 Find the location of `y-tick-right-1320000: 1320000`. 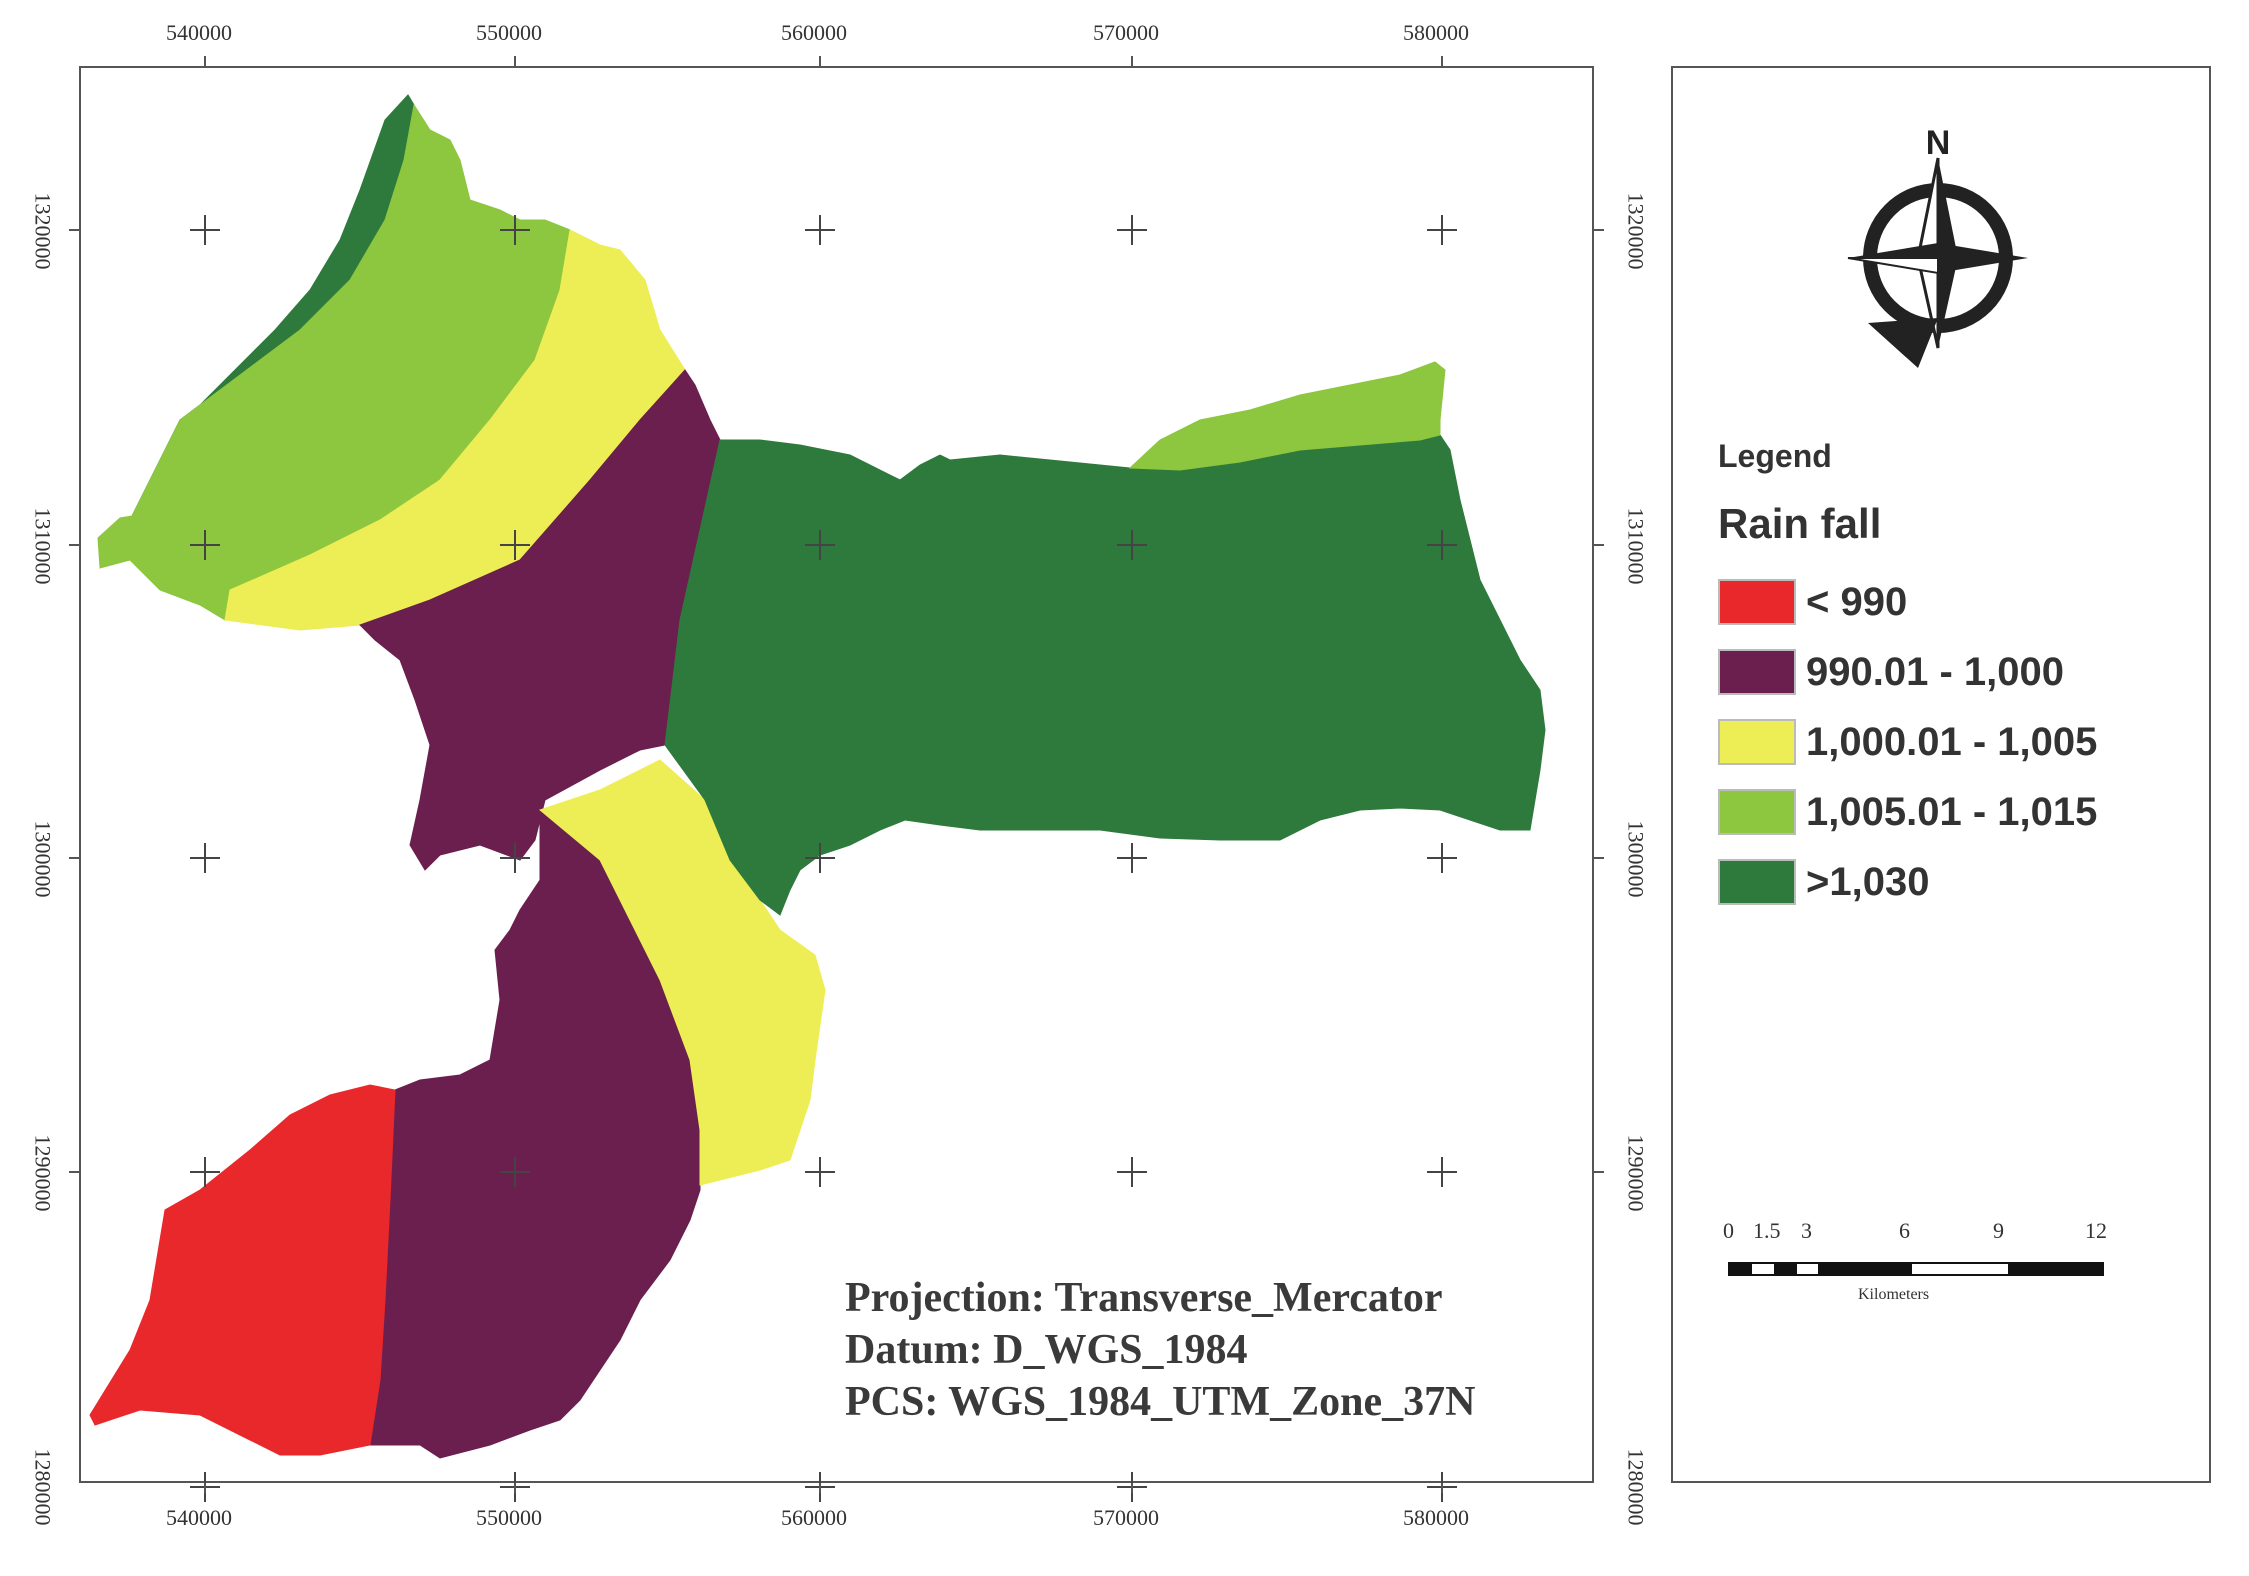

y-tick-right-1320000: 1320000 is located at coordinates (1636, 231).